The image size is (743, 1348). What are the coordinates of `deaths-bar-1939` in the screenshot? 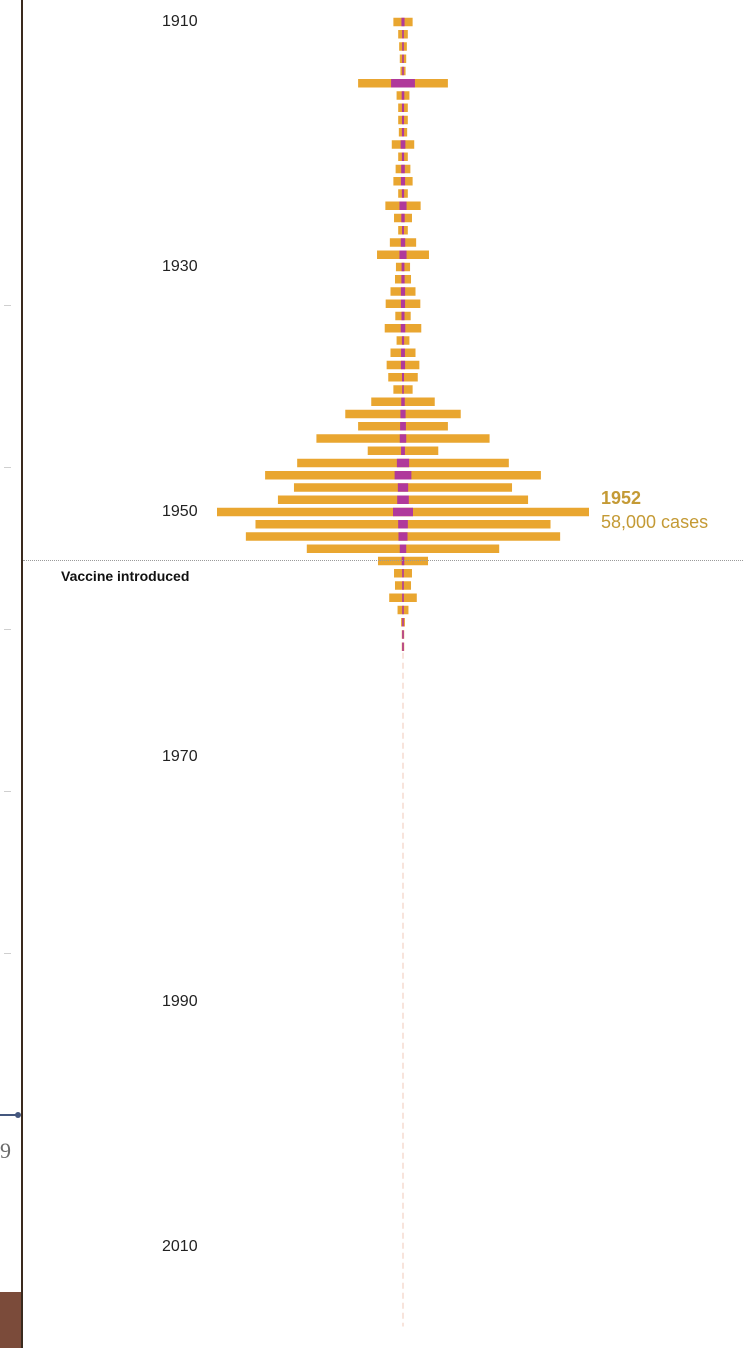 It's located at (403, 377).